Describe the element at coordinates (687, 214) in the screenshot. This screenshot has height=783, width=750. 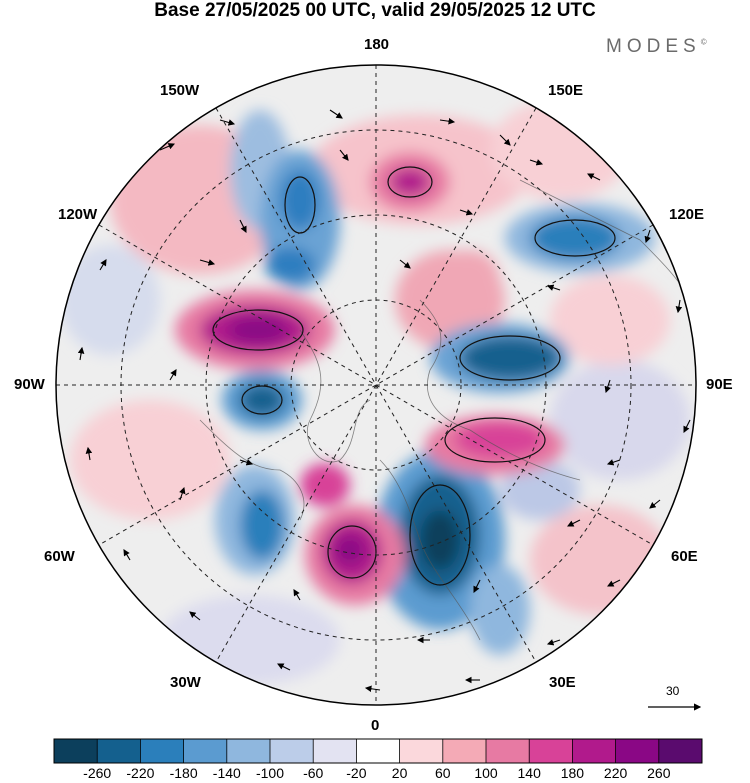
I see `lon-label-120e: 120E` at that location.